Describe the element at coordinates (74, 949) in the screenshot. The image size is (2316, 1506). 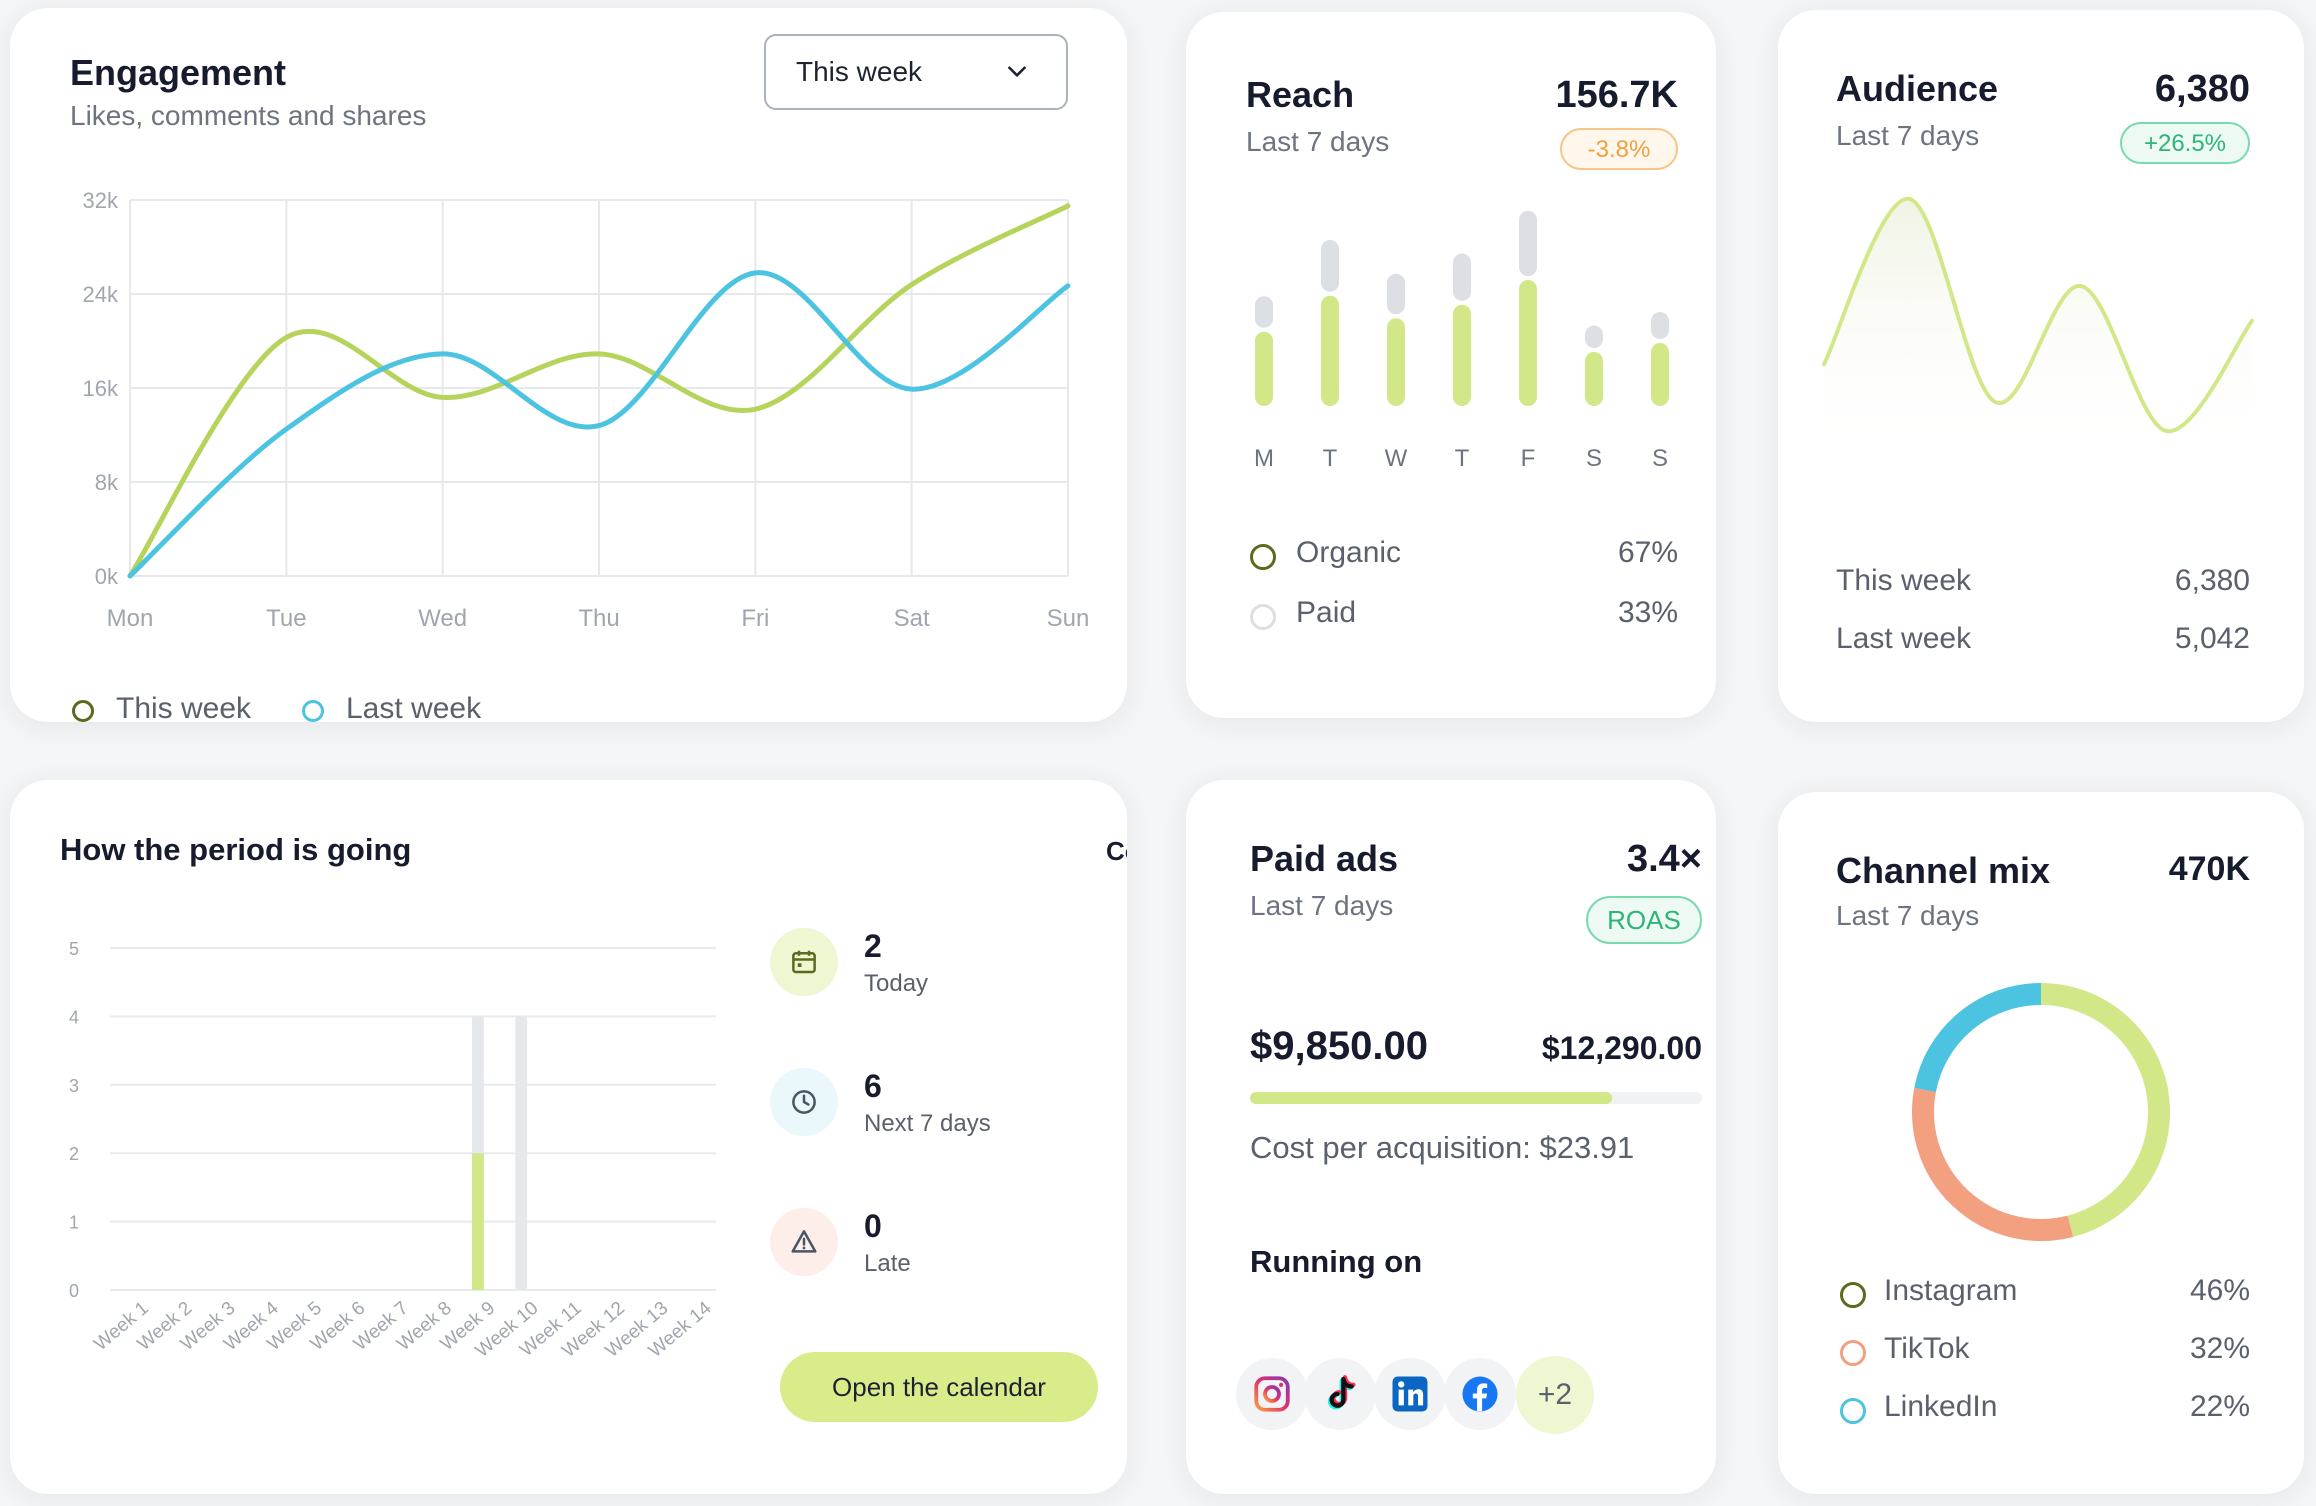
I see `y-tick-label: 5` at that location.